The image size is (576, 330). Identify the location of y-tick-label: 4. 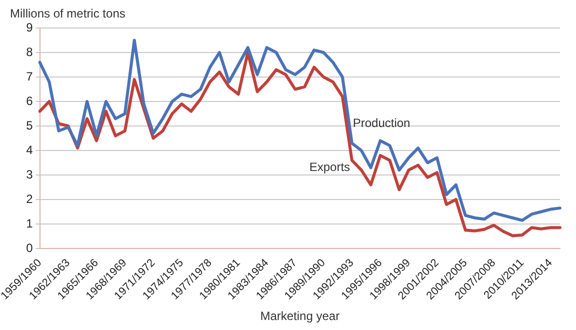
(30, 149).